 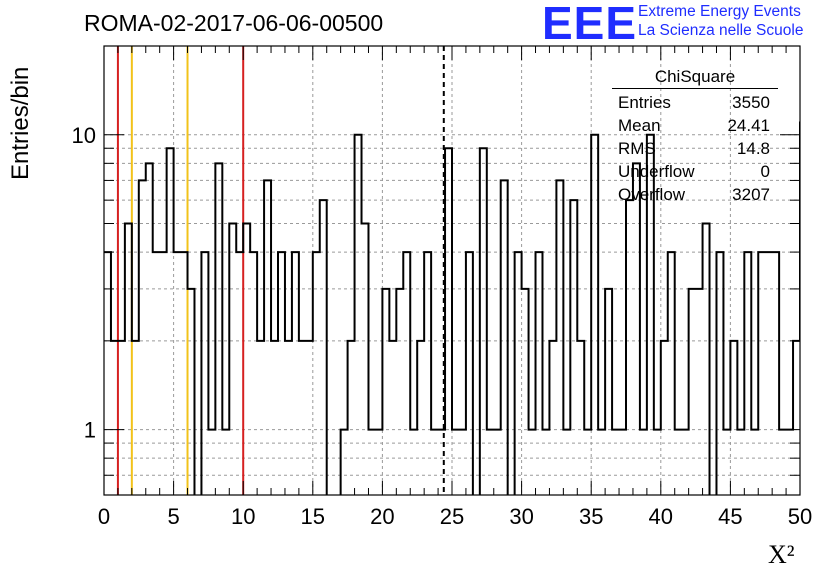 I want to click on stats-row-mean: Mean 24.41, so click(x=695, y=125).